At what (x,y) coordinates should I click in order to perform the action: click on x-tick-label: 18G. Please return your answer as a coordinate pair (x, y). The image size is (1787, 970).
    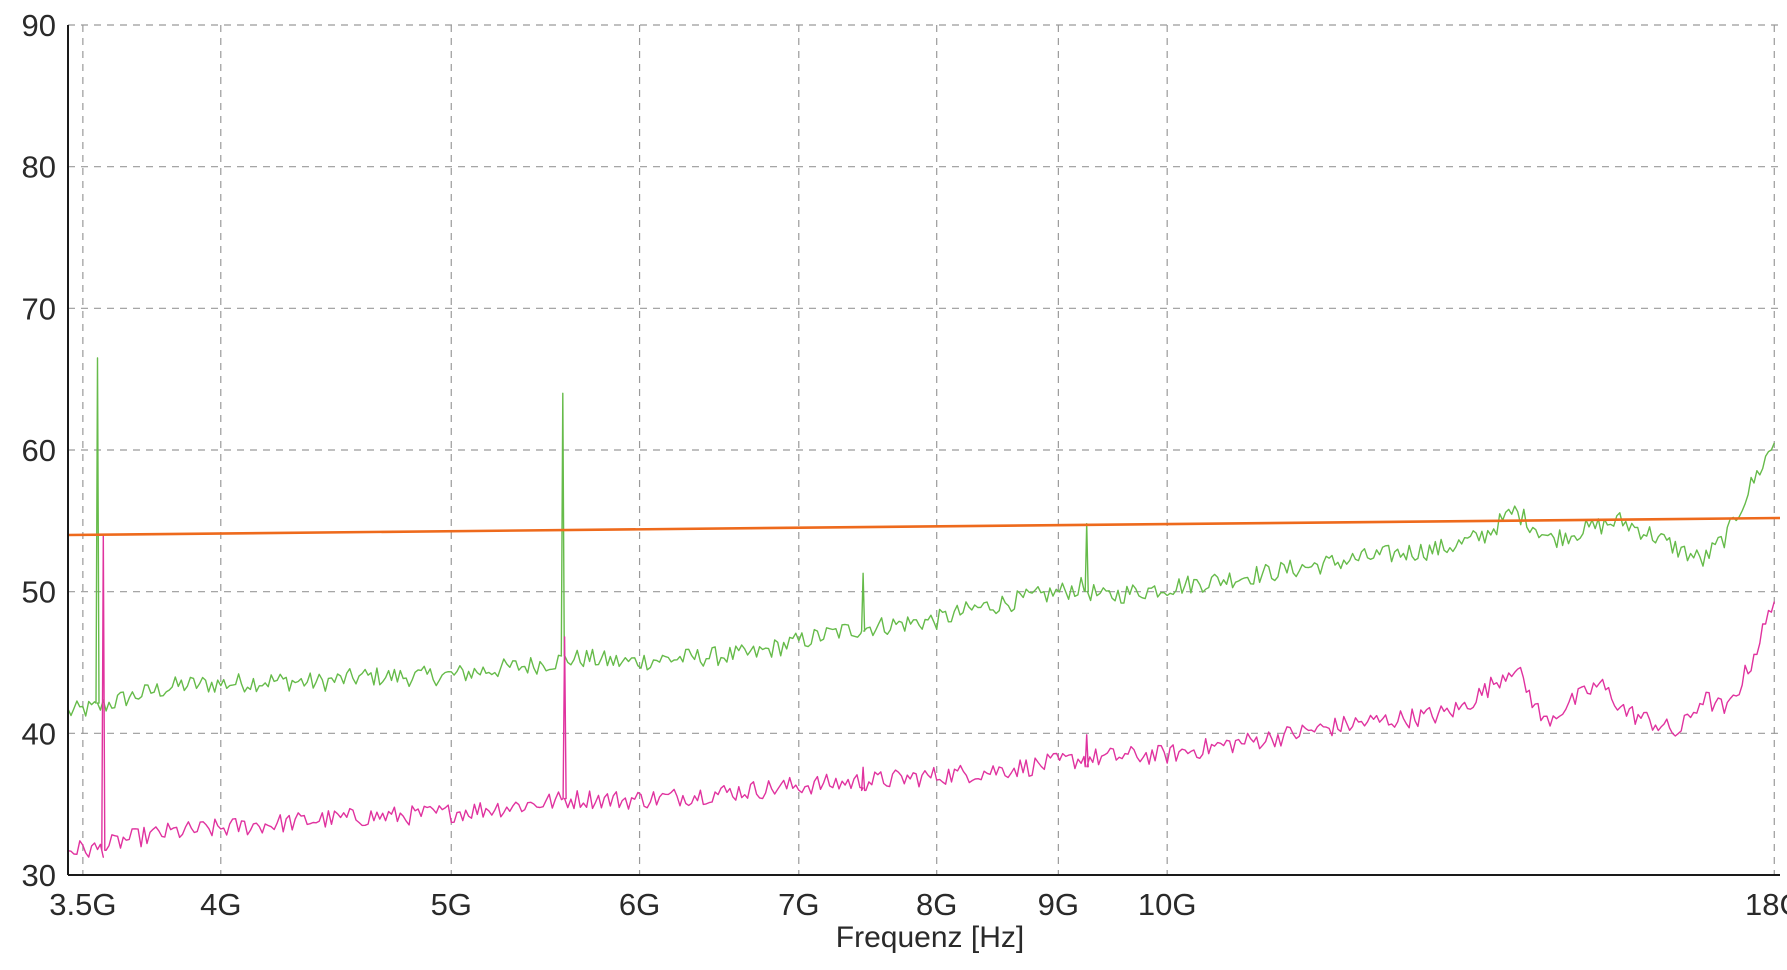
    Looking at the image, I should click on (1766, 904).